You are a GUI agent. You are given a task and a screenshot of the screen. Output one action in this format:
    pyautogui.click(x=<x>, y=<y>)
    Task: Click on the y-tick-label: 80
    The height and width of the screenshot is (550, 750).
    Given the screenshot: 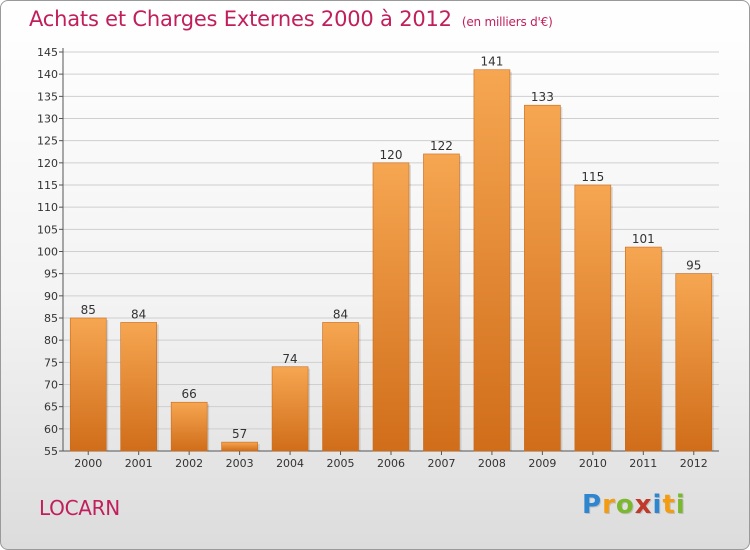 What is the action you would take?
    pyautogui.click(x=51, y=340)
    